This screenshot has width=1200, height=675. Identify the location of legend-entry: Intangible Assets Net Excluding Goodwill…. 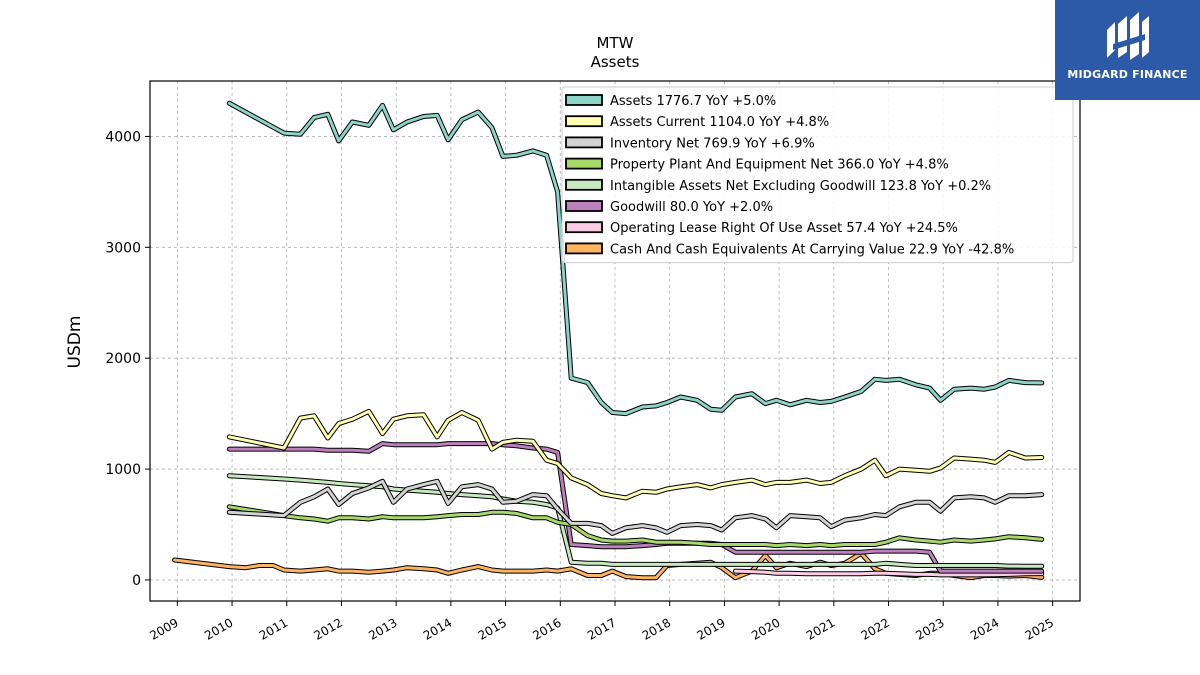
(800, 186).